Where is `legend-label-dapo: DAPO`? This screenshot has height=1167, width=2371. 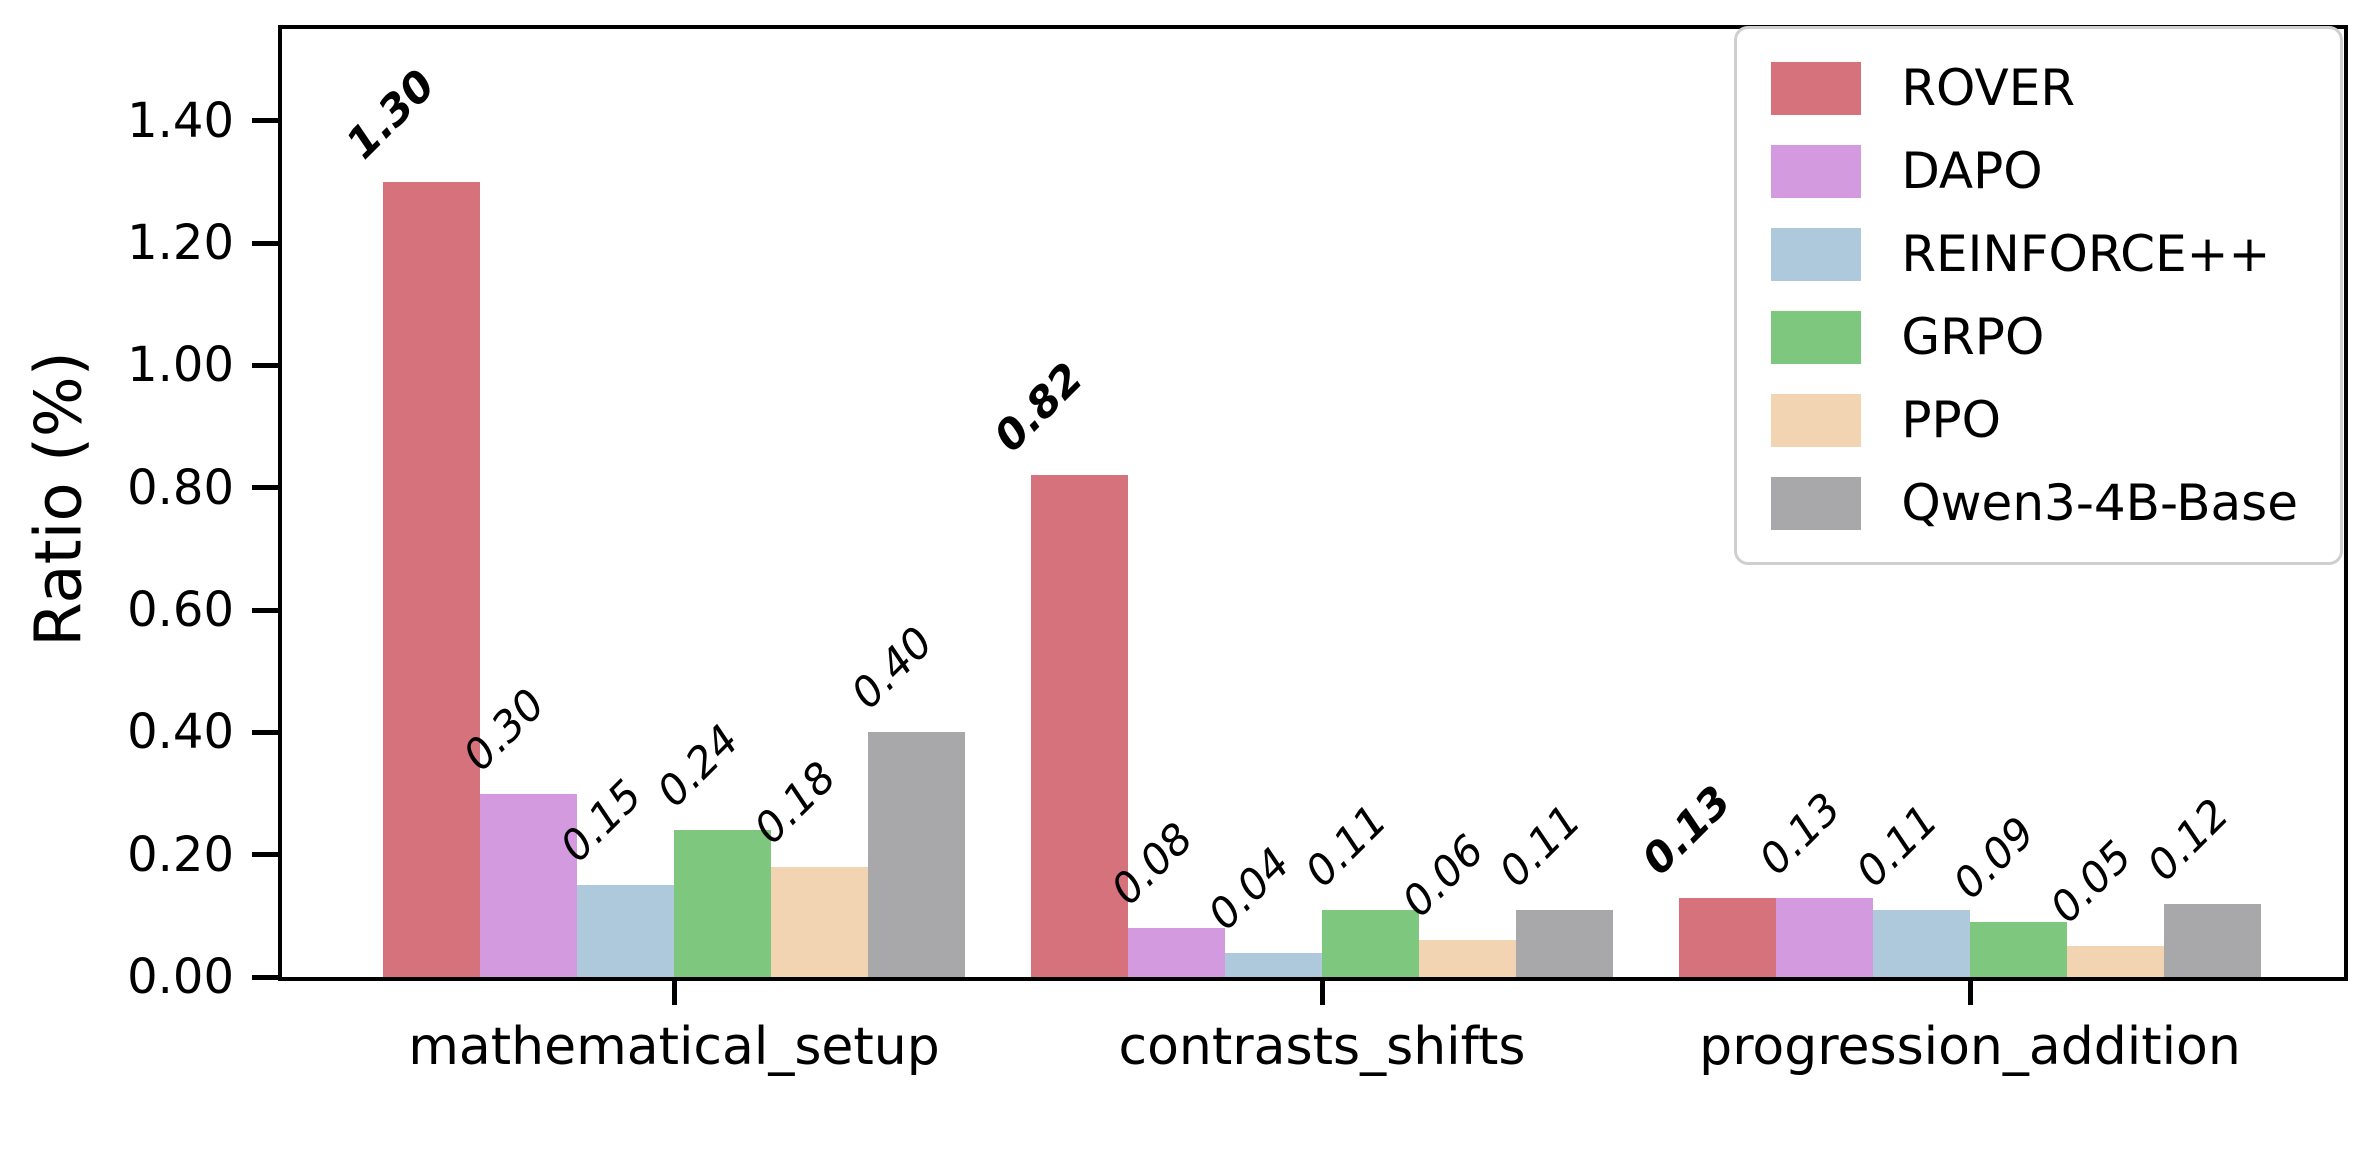 legend-label-dapo: DAPO is located at coordinates (1972, 171).